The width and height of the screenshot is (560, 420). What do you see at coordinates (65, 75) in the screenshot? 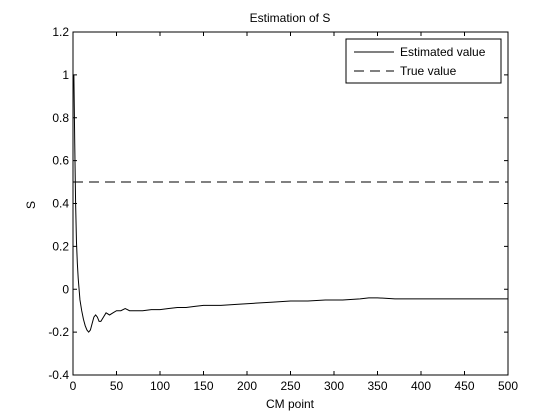
I see `y-tick-label: 1` at bounding box center [65, 75].